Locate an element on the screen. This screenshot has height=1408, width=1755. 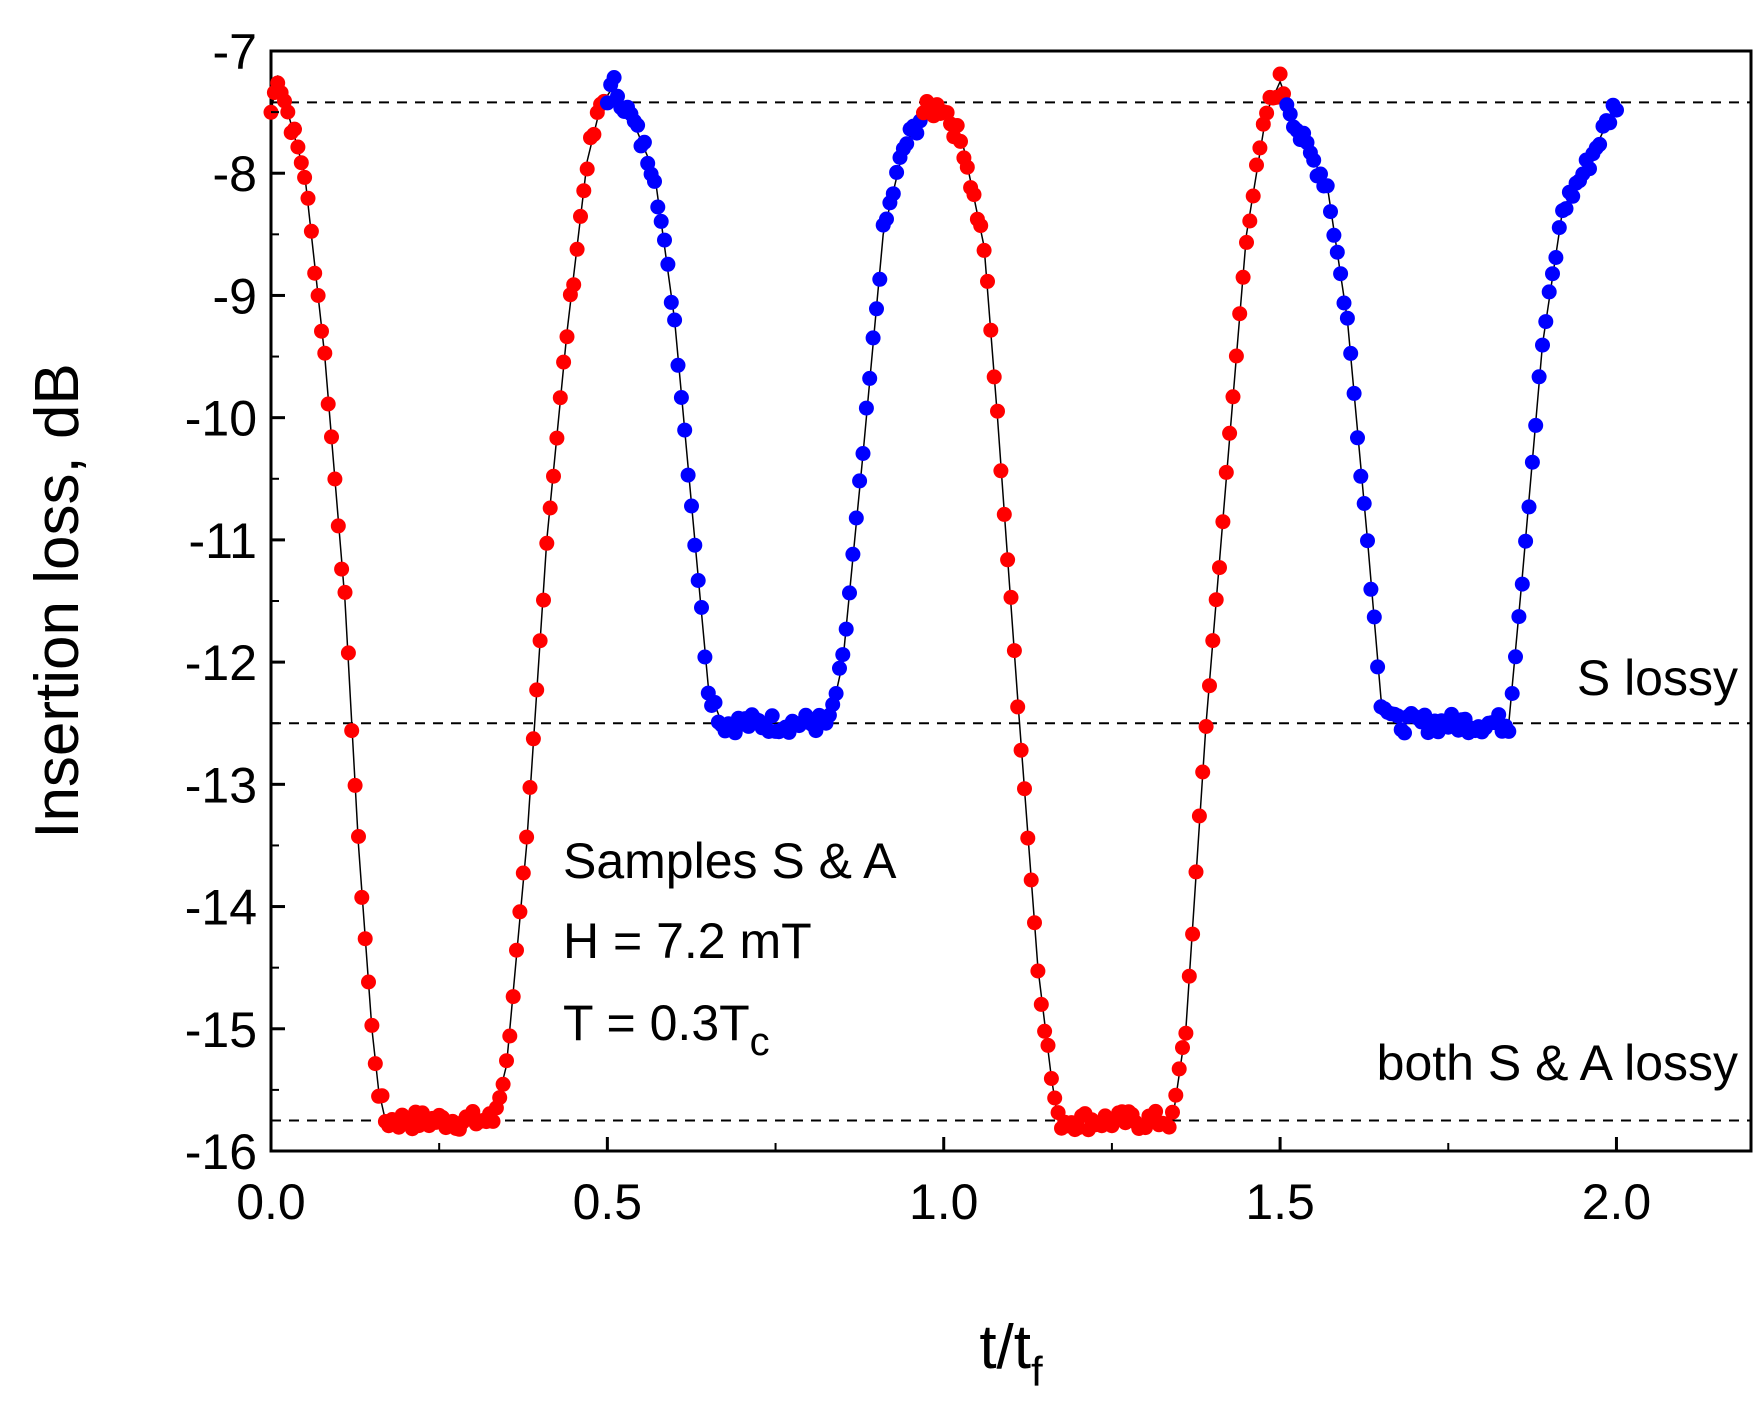
x-tick-label: 0.5 is located at coordinates (608, 1202).